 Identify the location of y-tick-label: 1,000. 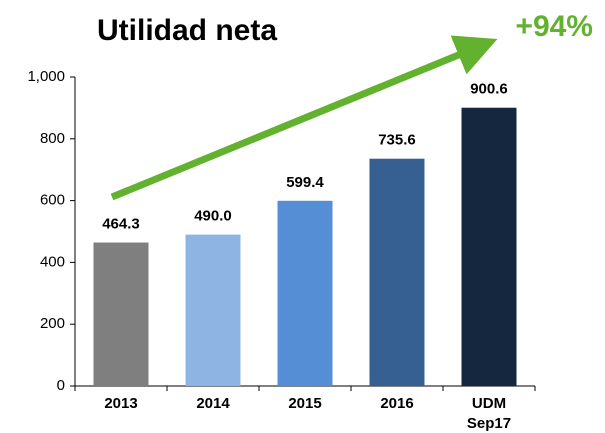
(46, 76).